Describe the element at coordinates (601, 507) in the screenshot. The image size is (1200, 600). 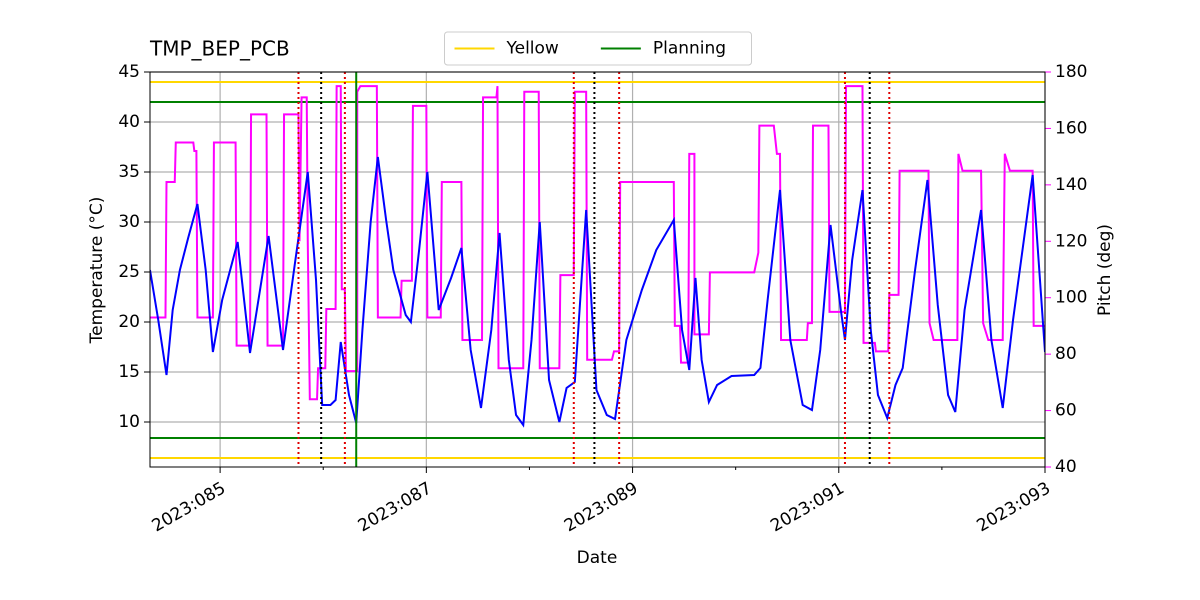
I see `x-tick-label: 2023:089` at that location.